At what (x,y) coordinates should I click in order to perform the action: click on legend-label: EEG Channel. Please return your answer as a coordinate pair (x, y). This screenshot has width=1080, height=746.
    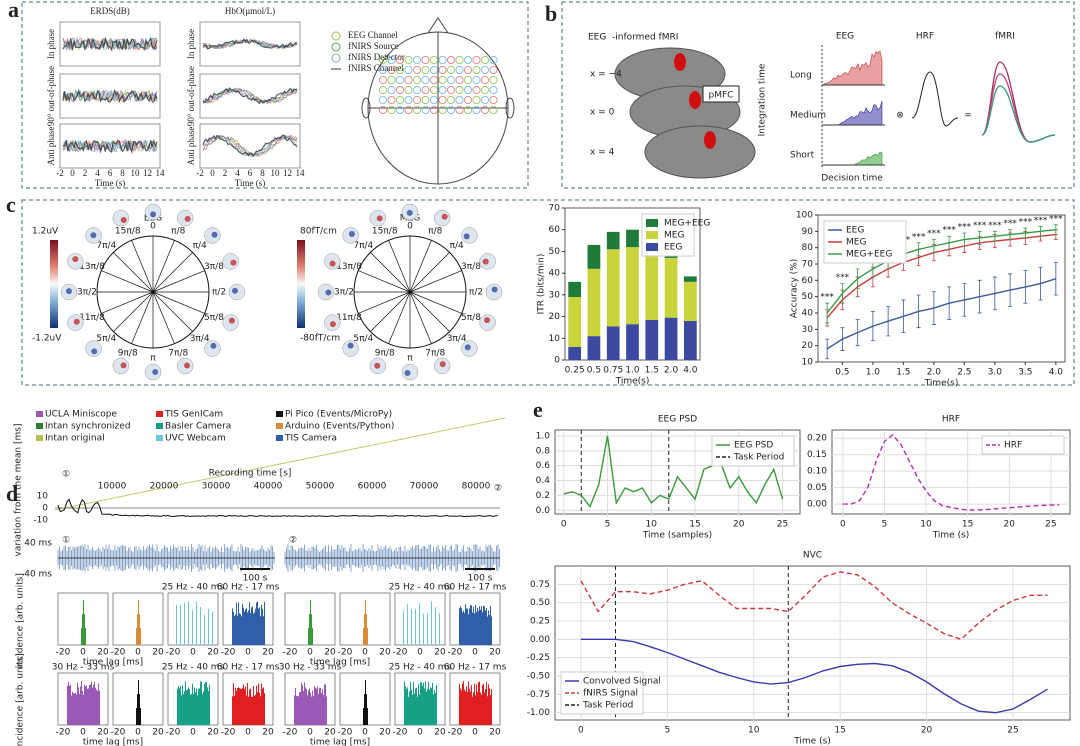
    Looking at the image, I should click on (373, 35).